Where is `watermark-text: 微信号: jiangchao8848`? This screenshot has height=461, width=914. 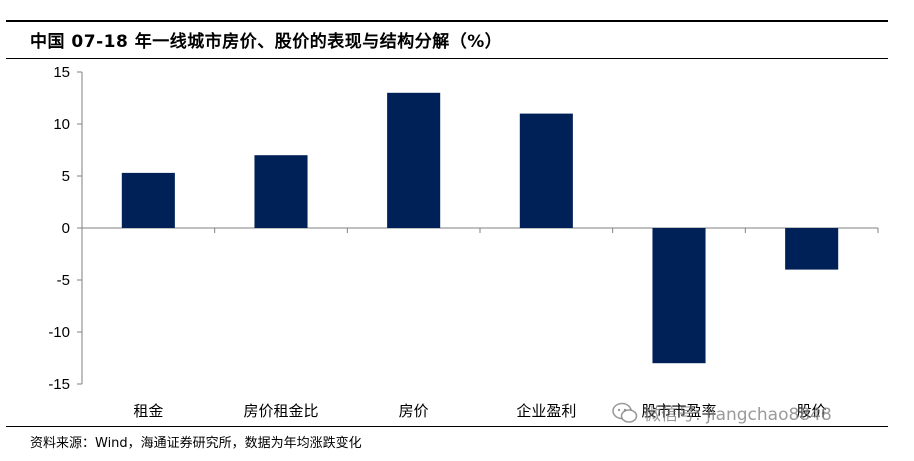 watermark-text: 微信号: jiangchao8848 is located at coordinates (738, 415).